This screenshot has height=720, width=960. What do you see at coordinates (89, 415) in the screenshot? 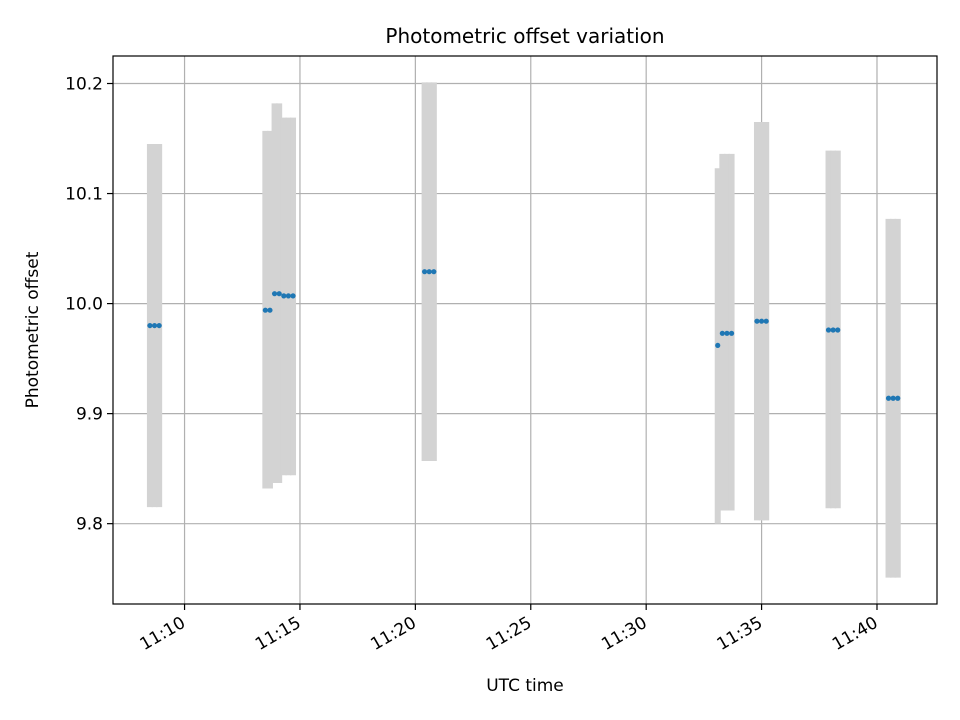
I see `y-tick-label: 9.9` at bounding box center [89, 415].